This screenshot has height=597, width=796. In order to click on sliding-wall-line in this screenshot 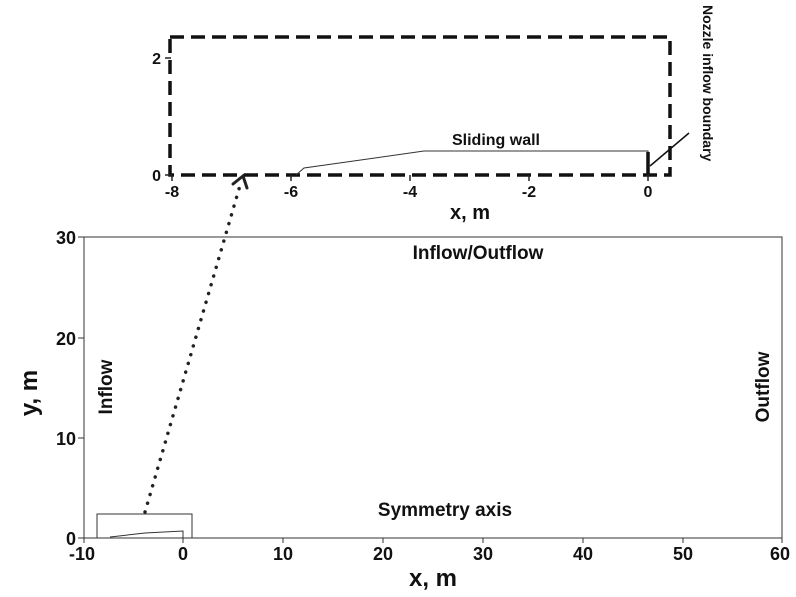, I will do `click(472, 163)`.